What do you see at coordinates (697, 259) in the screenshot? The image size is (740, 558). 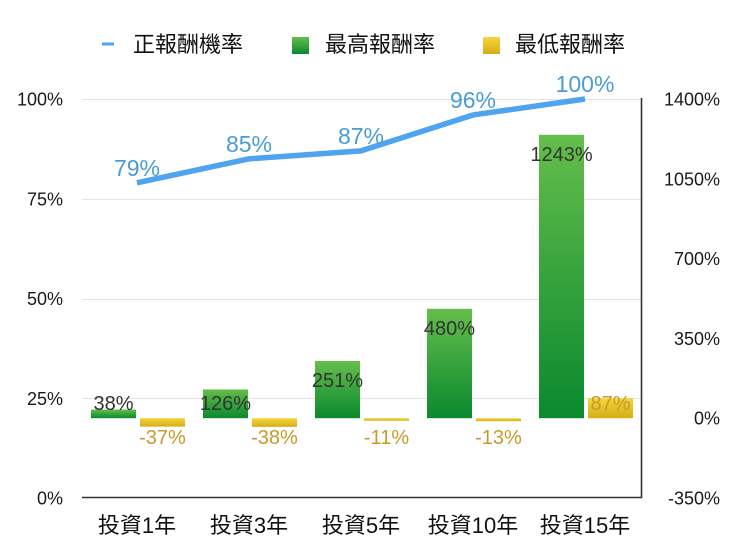 I see `right-axis-tick-label: 700%` at bounding box center [697, 259].